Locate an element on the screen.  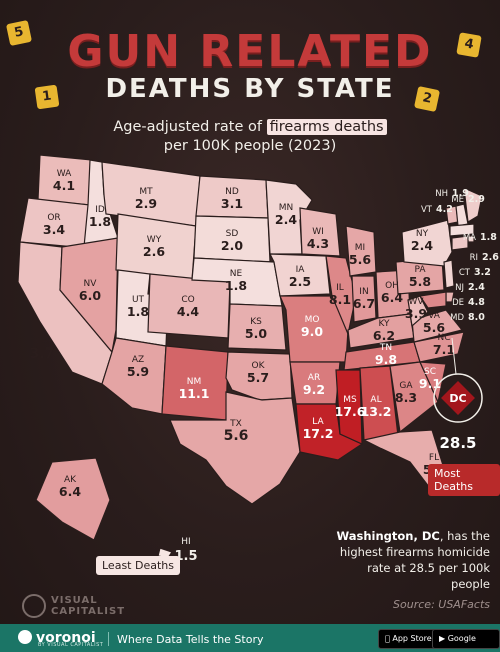
state-value-ri: 2.6 is located at coordinates (490, 257).